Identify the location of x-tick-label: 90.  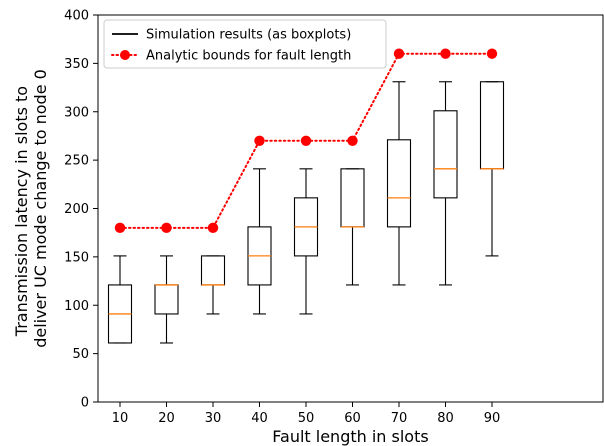
(492, 418).